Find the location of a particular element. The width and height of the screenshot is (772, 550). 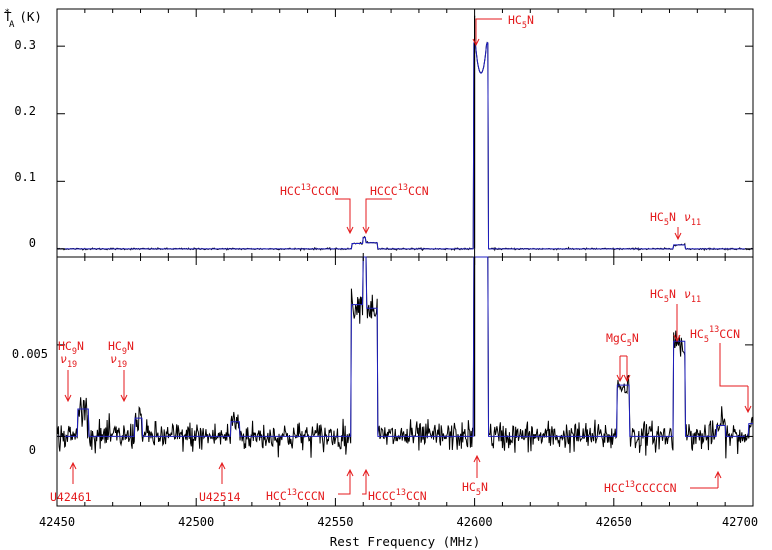

x-tick-labels: 42450 42500 42550 42600 42650 42700 is located at coordinates (398, 522).